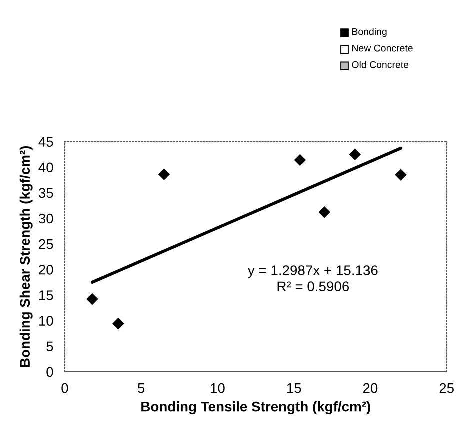  I want to click on x-axis-title: Bonding Tensile Strength (kgf/cm²), so click(256, 408).